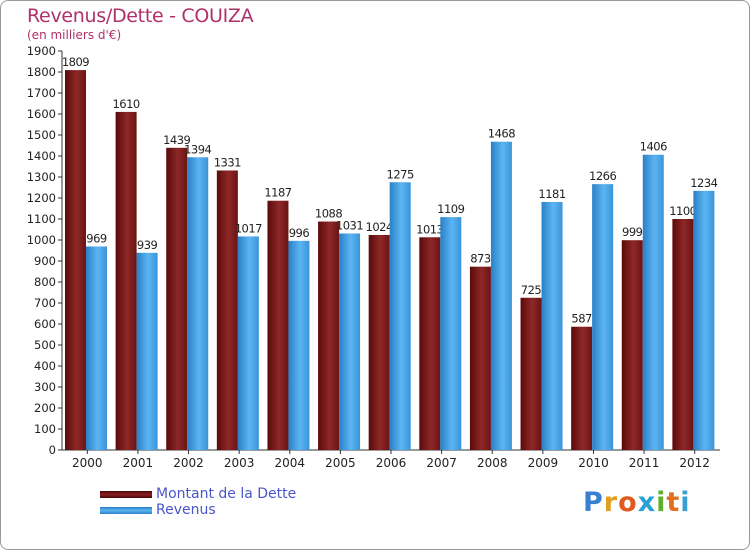 The width and height of the screenshot is (750, 550). I want to click on data-label-dette: 1013, so click(429, 229).